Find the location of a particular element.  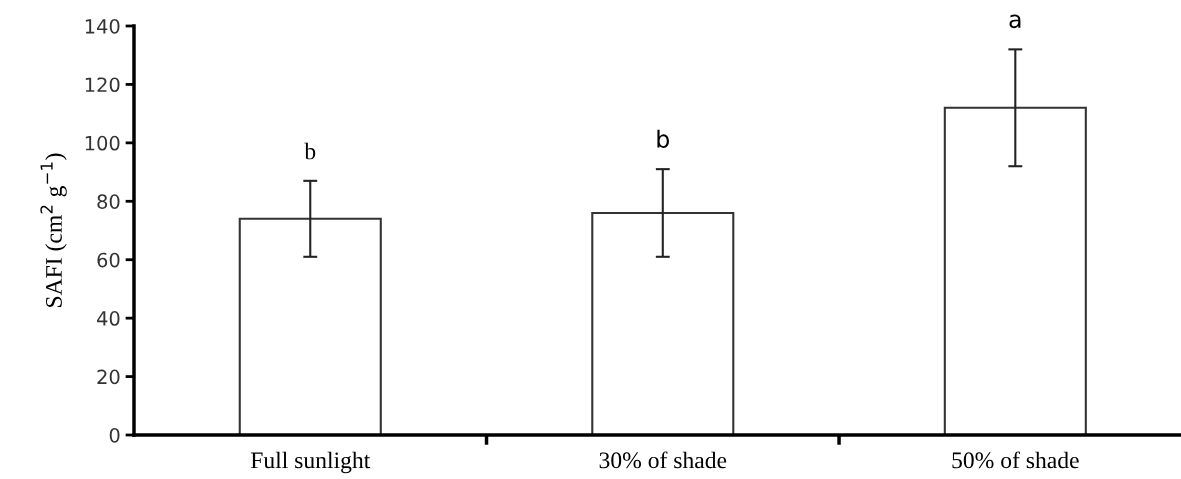

annotation: a is located at coordinates (1015, 21).